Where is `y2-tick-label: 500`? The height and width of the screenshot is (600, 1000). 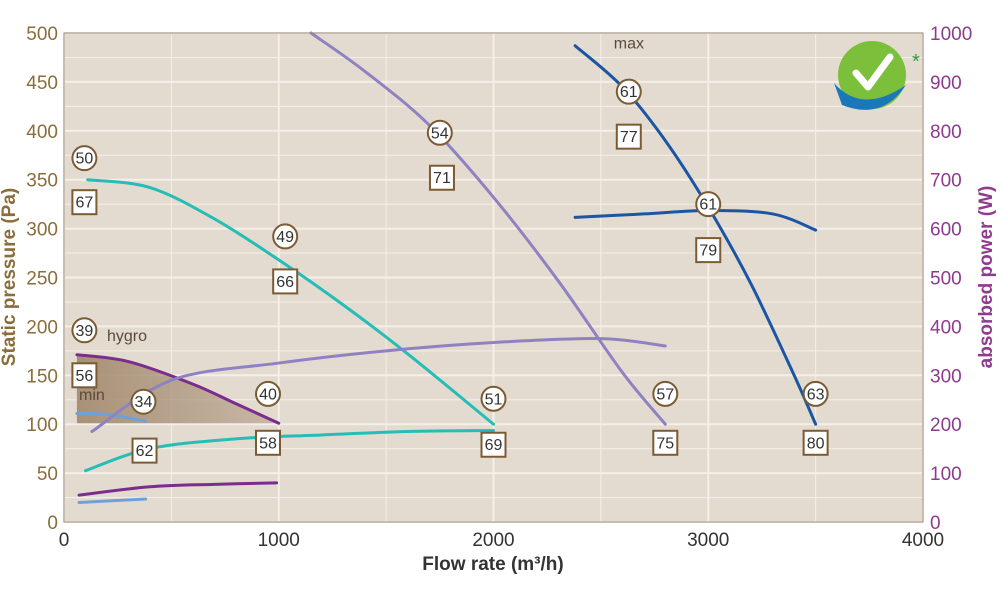 y2-tick-label: 500 is located at coordinates (946, 279).